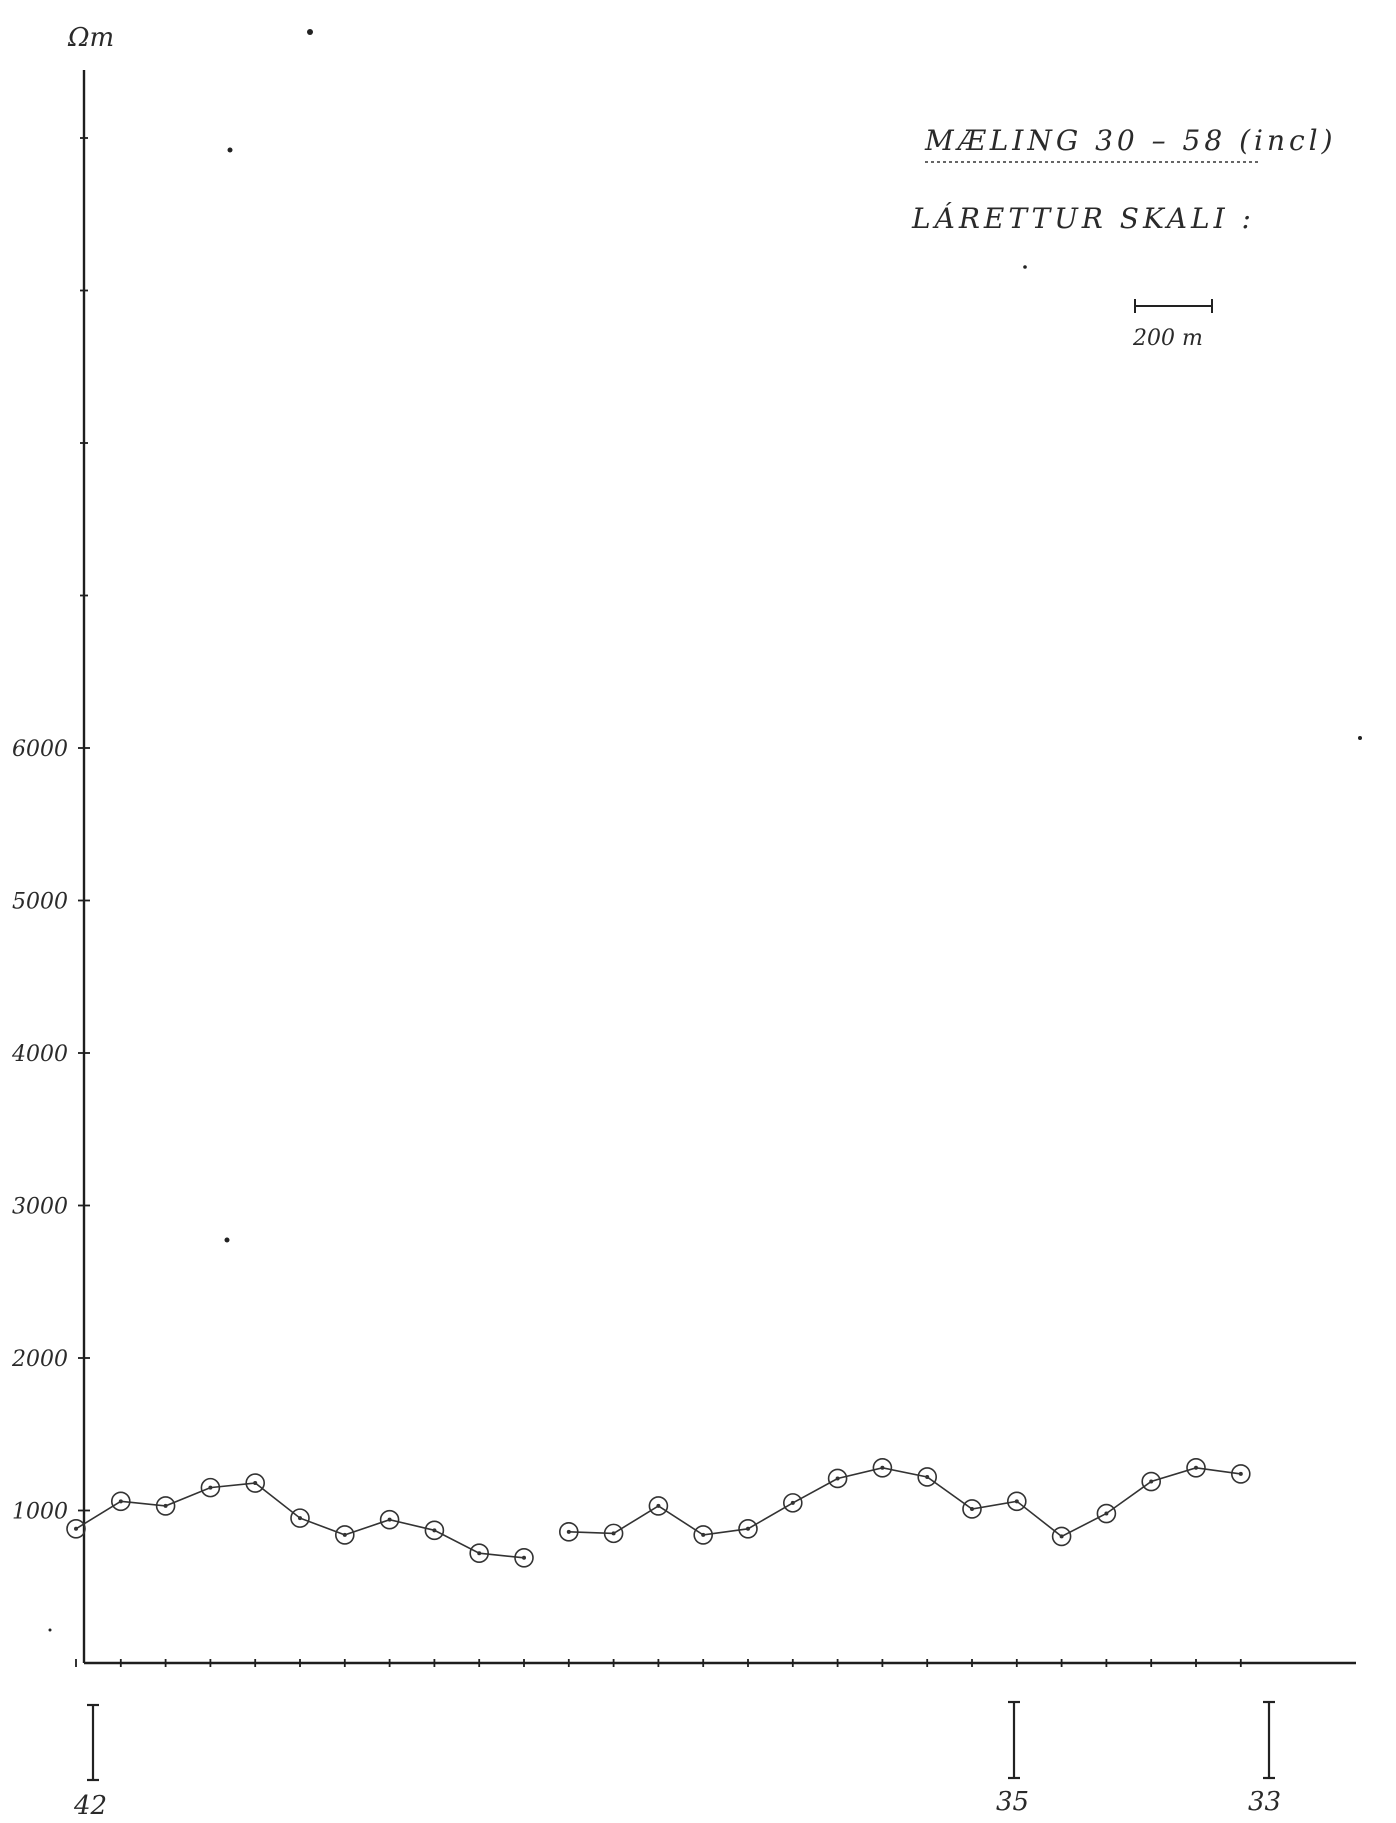  What do you see at coordinates (1264, 1758) in the screenshot?
I see `station-marker-33: 33` at bounding box center [1264, 1758].